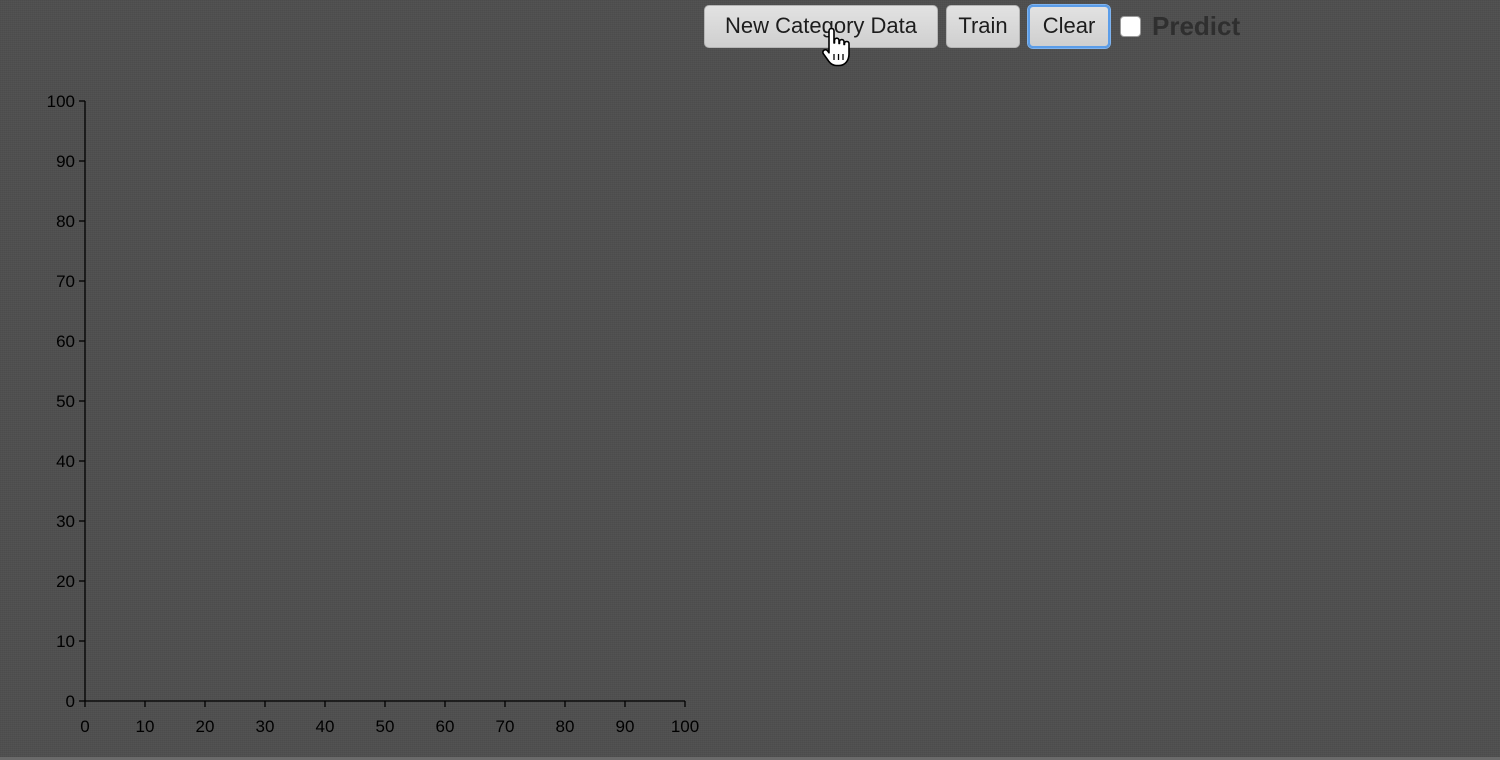 Image resolution: width=1500 pixels, height=760 pixels. Describe the element at coordinates (685, 726) in the screenshot. I see `x-tick-label: 100` at that location.